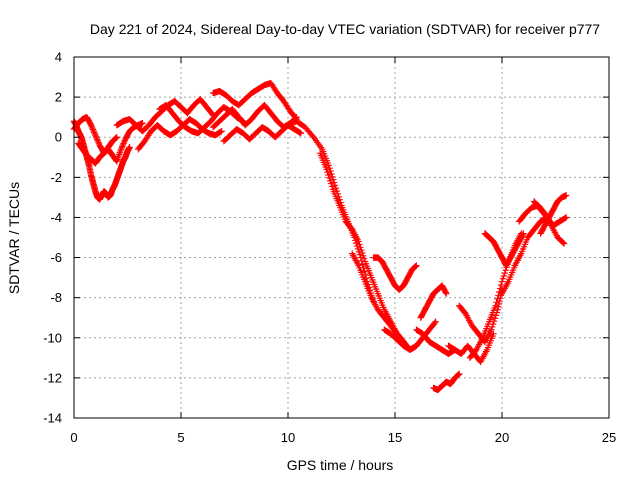 The image size is (640, 480). What do you see at coordinates (395, 437) in the screenshot?
I see `x-tick-label: 15` at bounding box center [395, 437].